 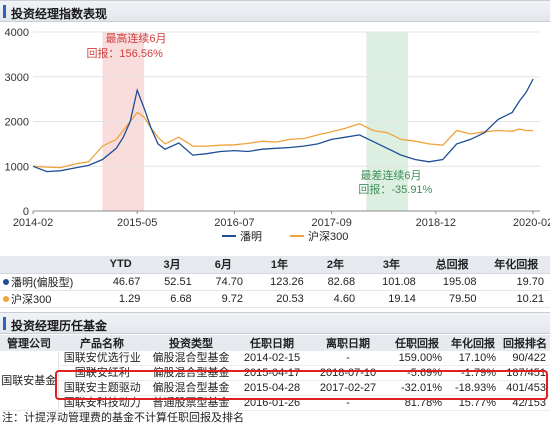 I want to click on history-header-cell: 管理公司, so click(x=29, y=343).